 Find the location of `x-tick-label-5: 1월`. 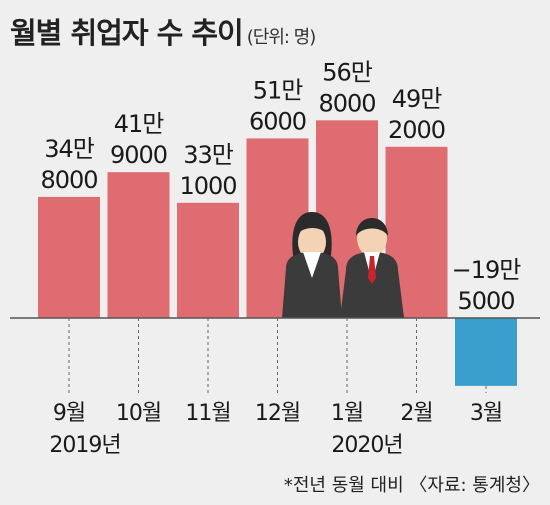

x-tick-label-5: 1월 is located at coordinates (347, 413).